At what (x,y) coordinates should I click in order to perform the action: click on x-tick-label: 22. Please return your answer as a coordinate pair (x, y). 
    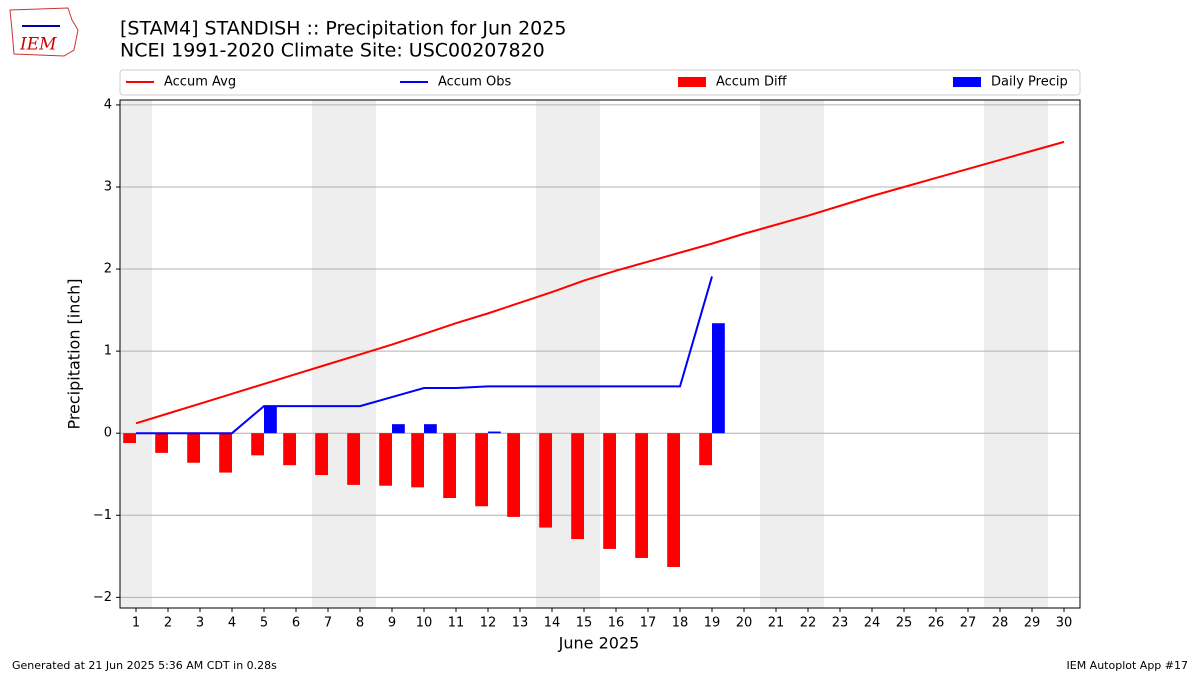
    Looking at the image, I should click on (808, 623).